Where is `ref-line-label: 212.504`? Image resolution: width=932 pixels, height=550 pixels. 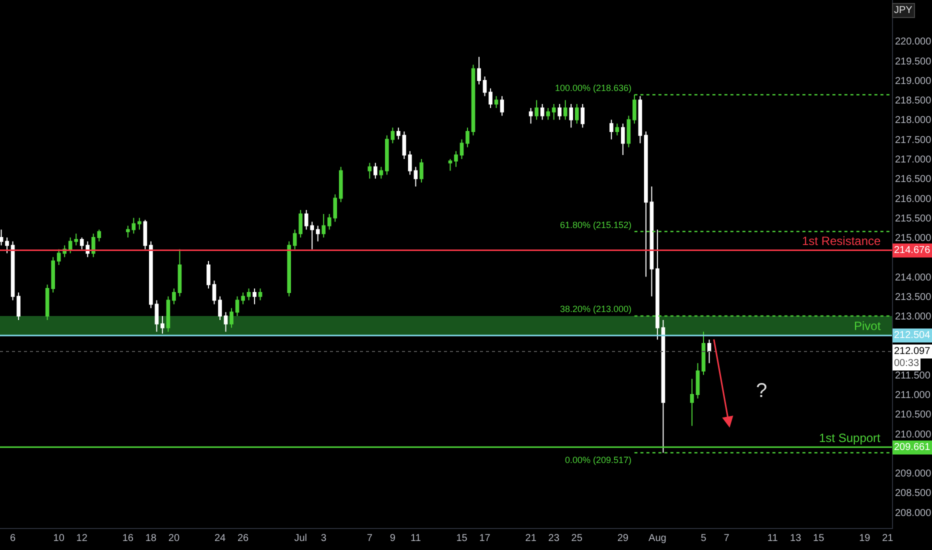
ref-line-label: 212.504 is located at coordinates (912, 335).